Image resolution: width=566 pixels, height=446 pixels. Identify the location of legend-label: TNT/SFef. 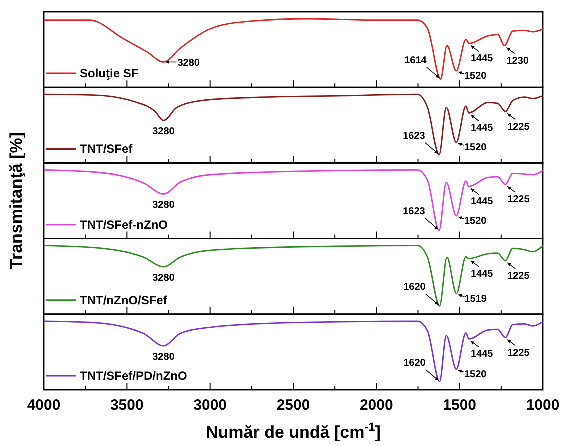
(107, 149).